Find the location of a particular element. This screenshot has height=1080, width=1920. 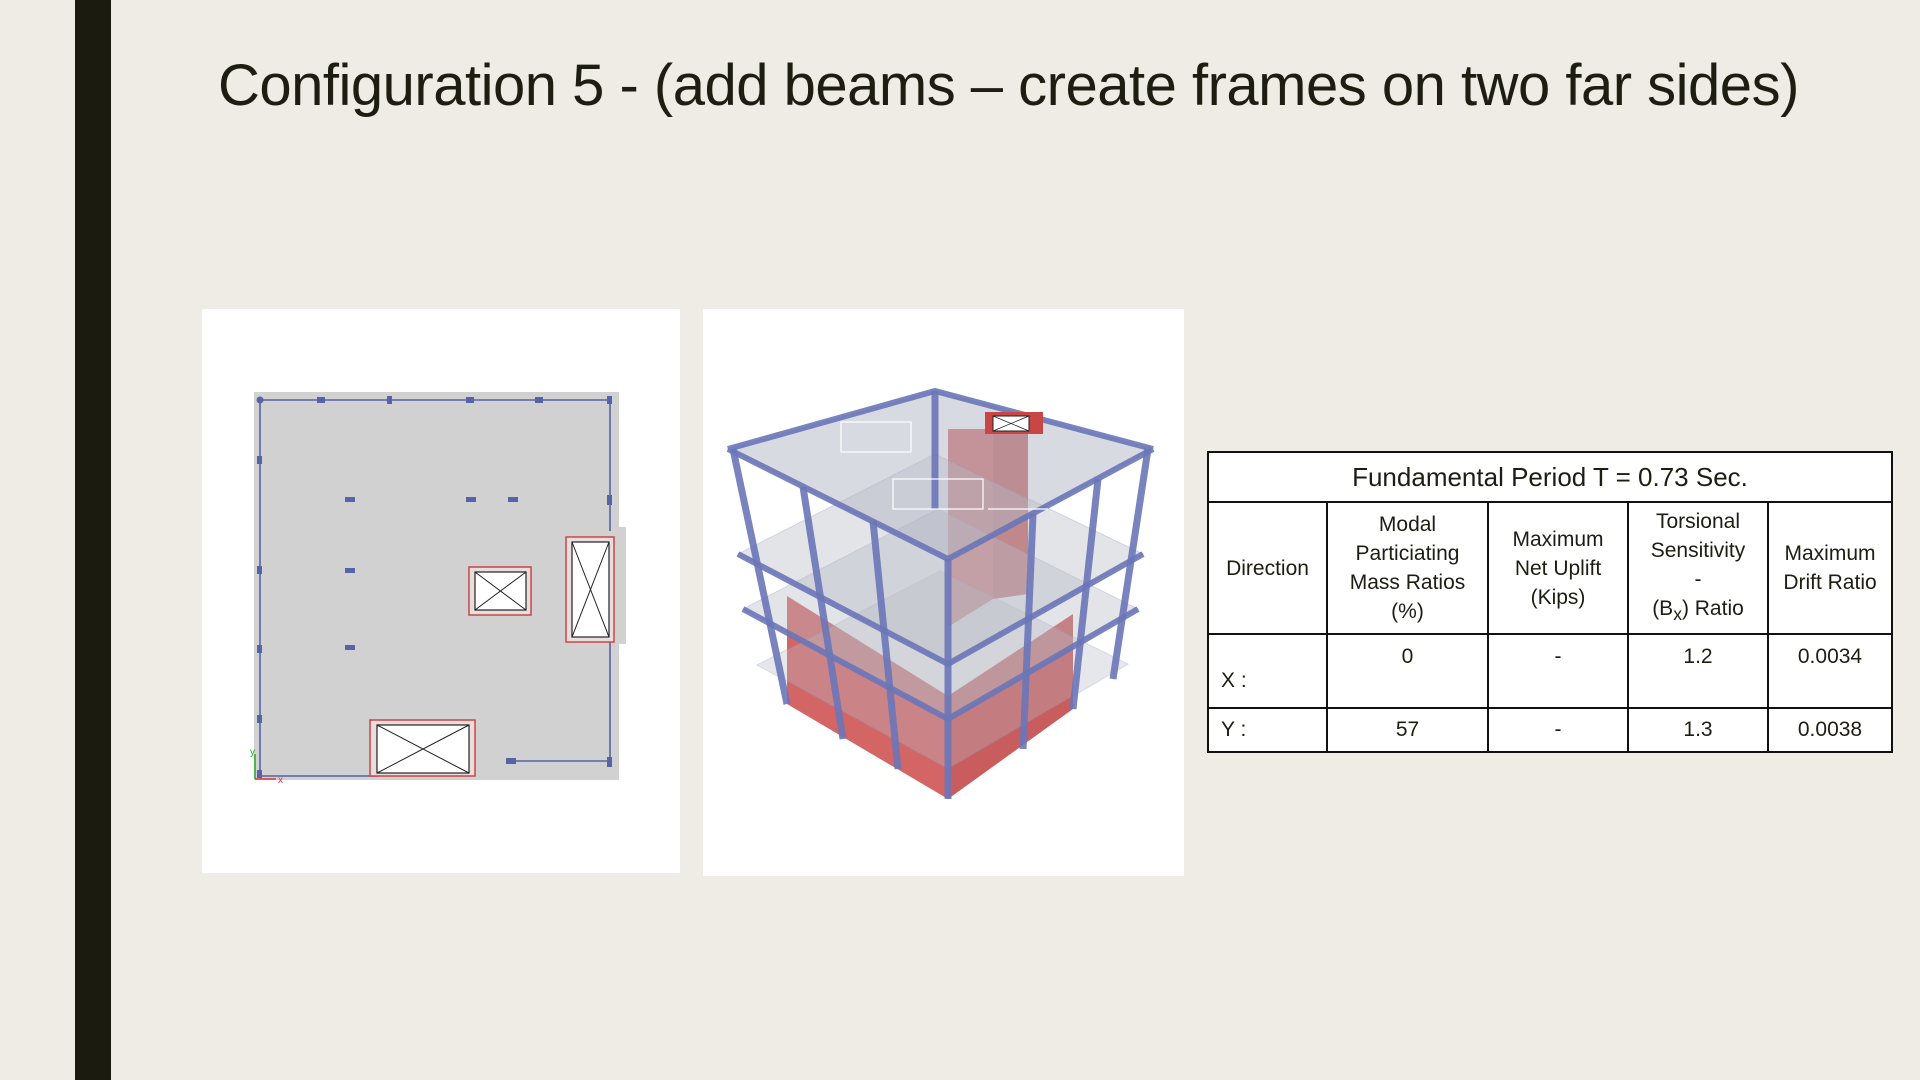

roof-core-box is located at coordinates (1014, 423).